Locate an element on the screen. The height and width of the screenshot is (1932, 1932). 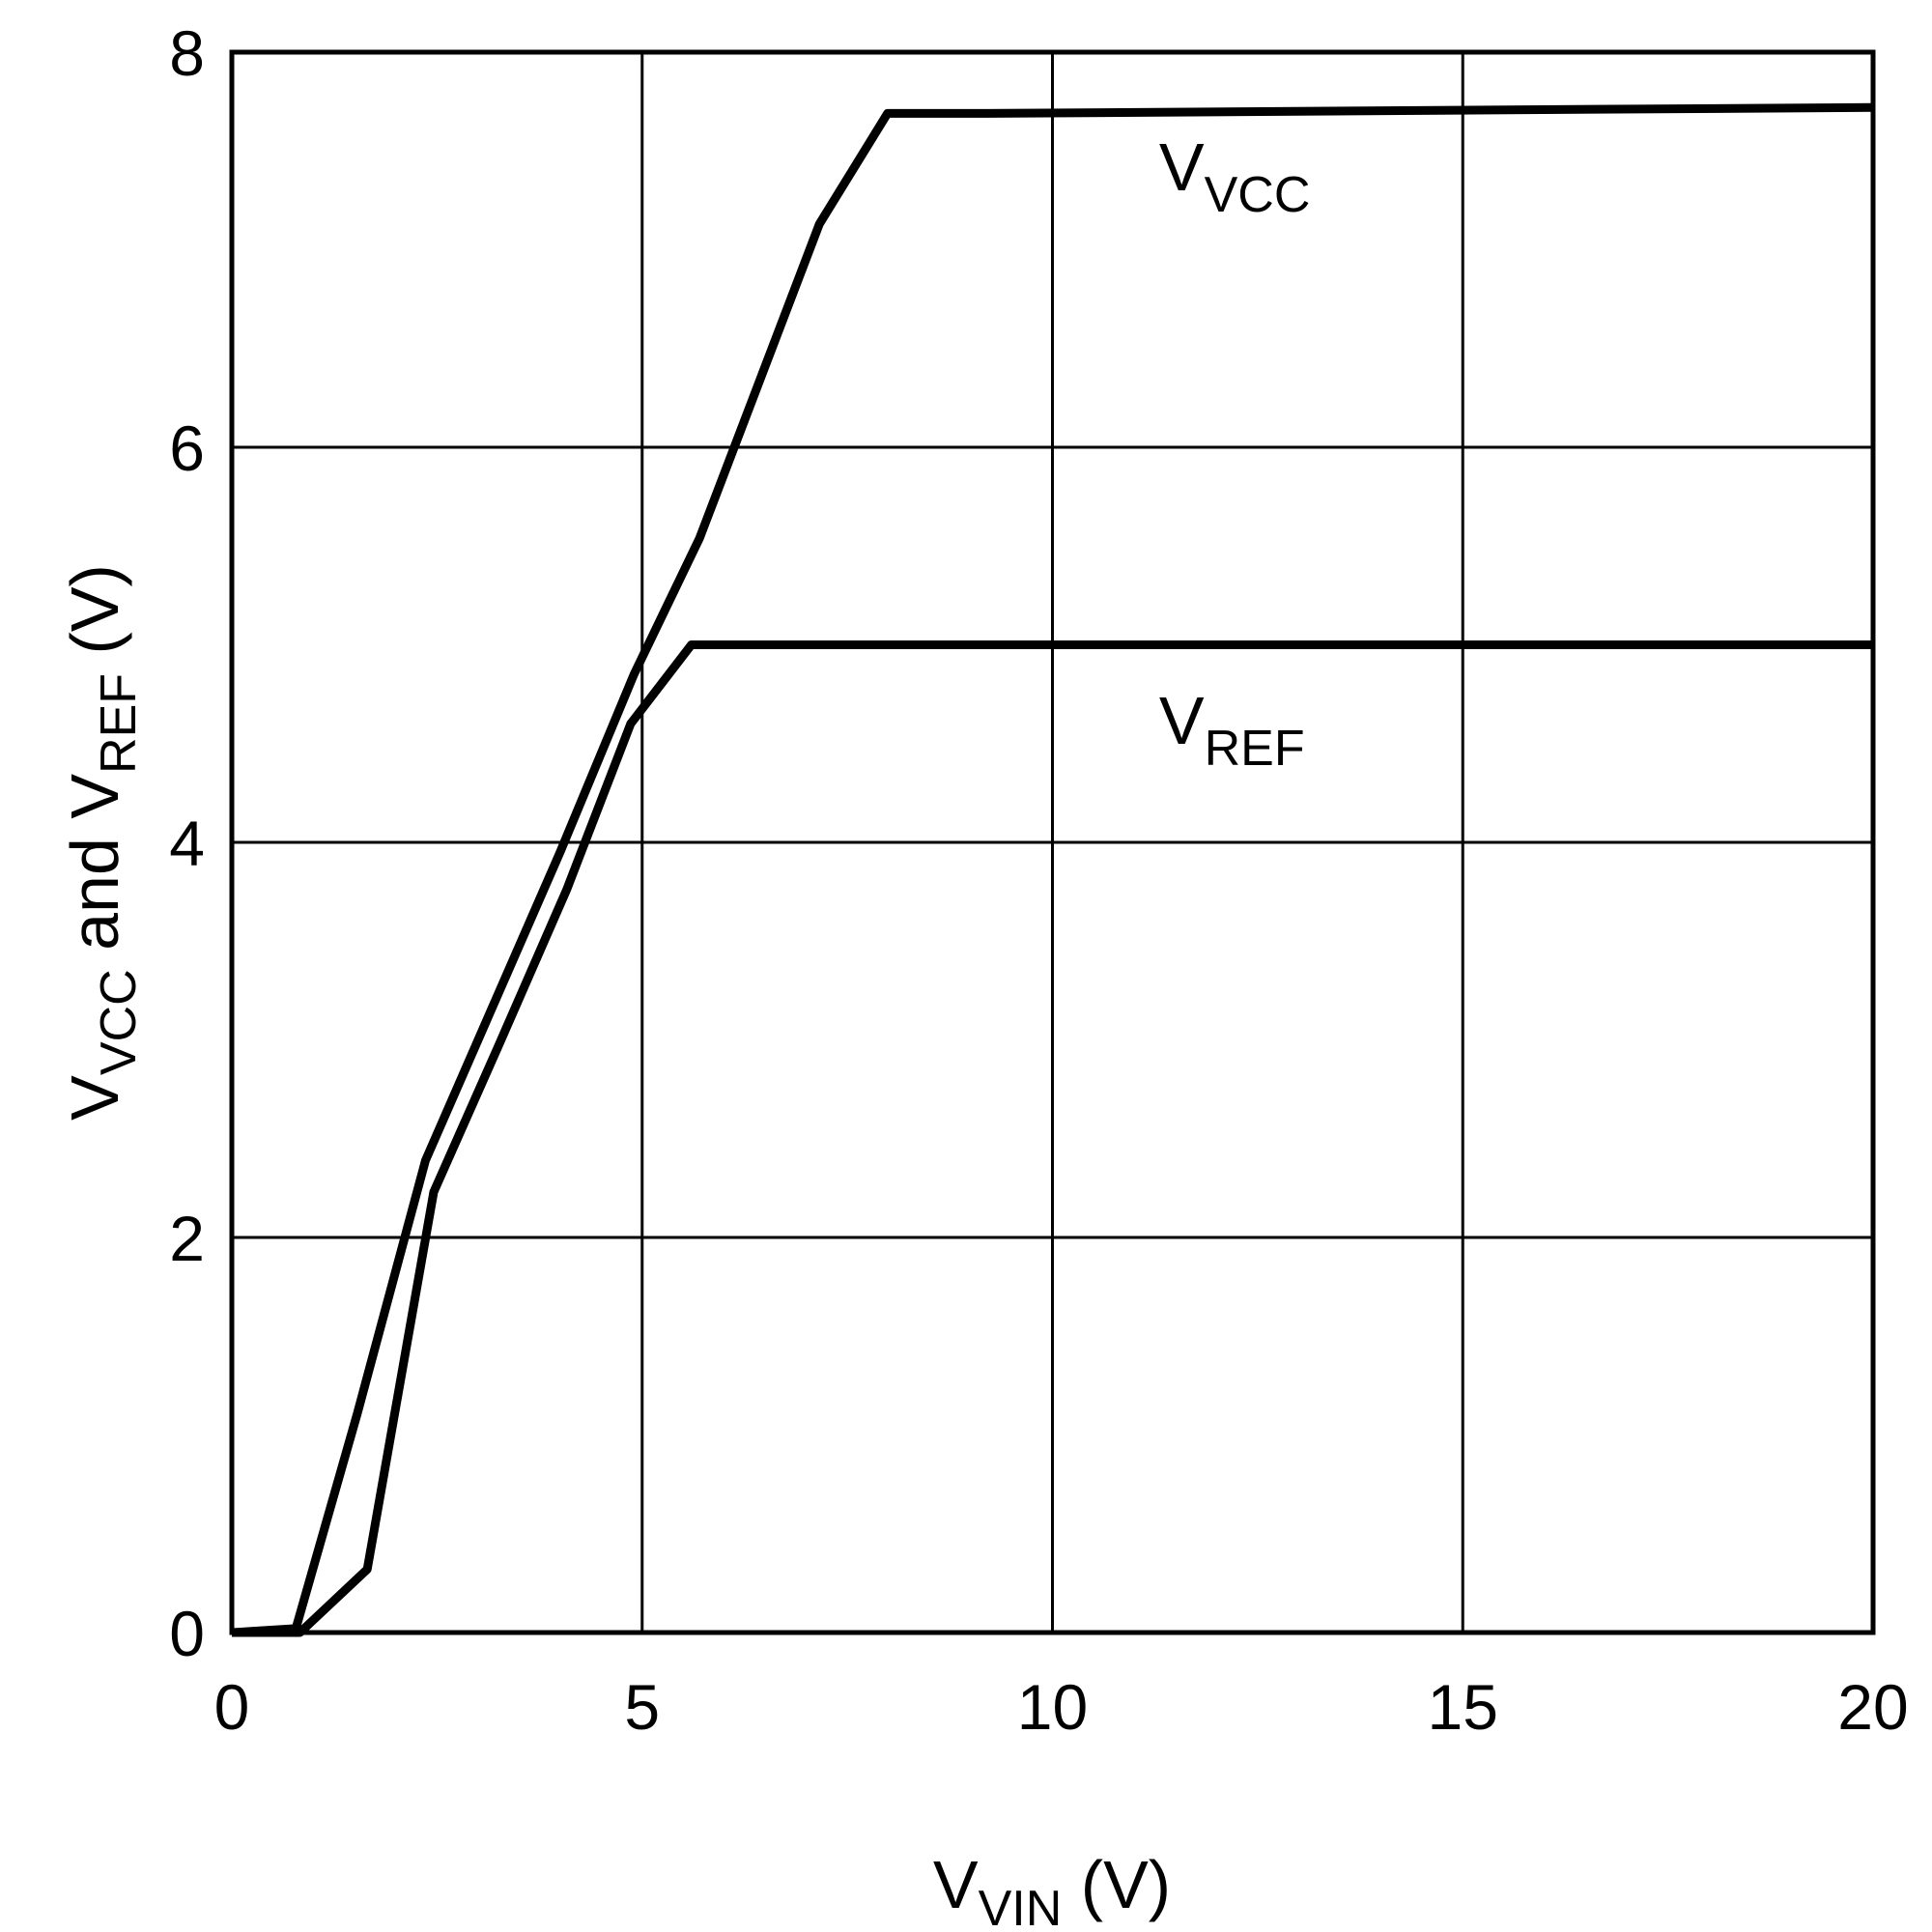
x-tick-label: 0 is located at coordinates (232, 1707).